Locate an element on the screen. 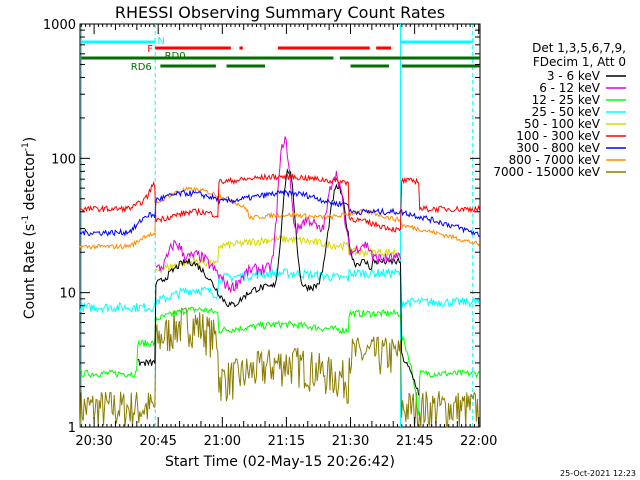 The image size is (640, 480). legend-label-1: 6 - 12 keV is located at coordinates (570, 88).